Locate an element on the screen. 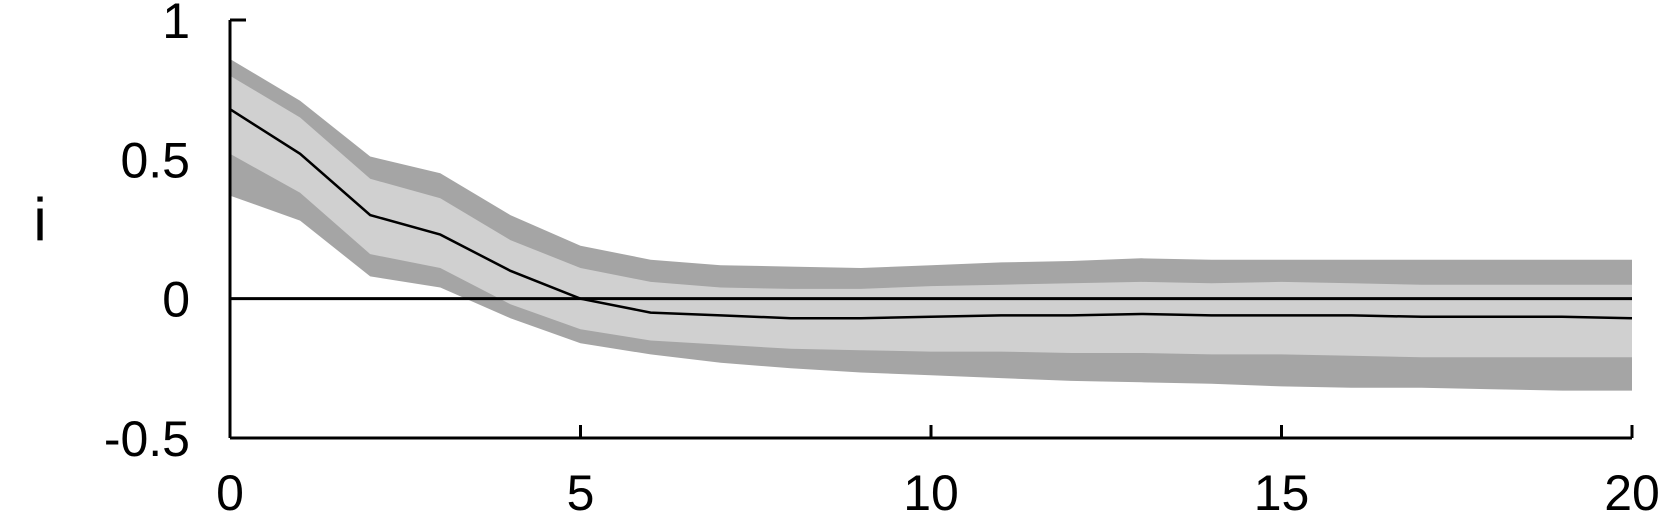  y-axis-label: i is located at coordinates (39, 219).